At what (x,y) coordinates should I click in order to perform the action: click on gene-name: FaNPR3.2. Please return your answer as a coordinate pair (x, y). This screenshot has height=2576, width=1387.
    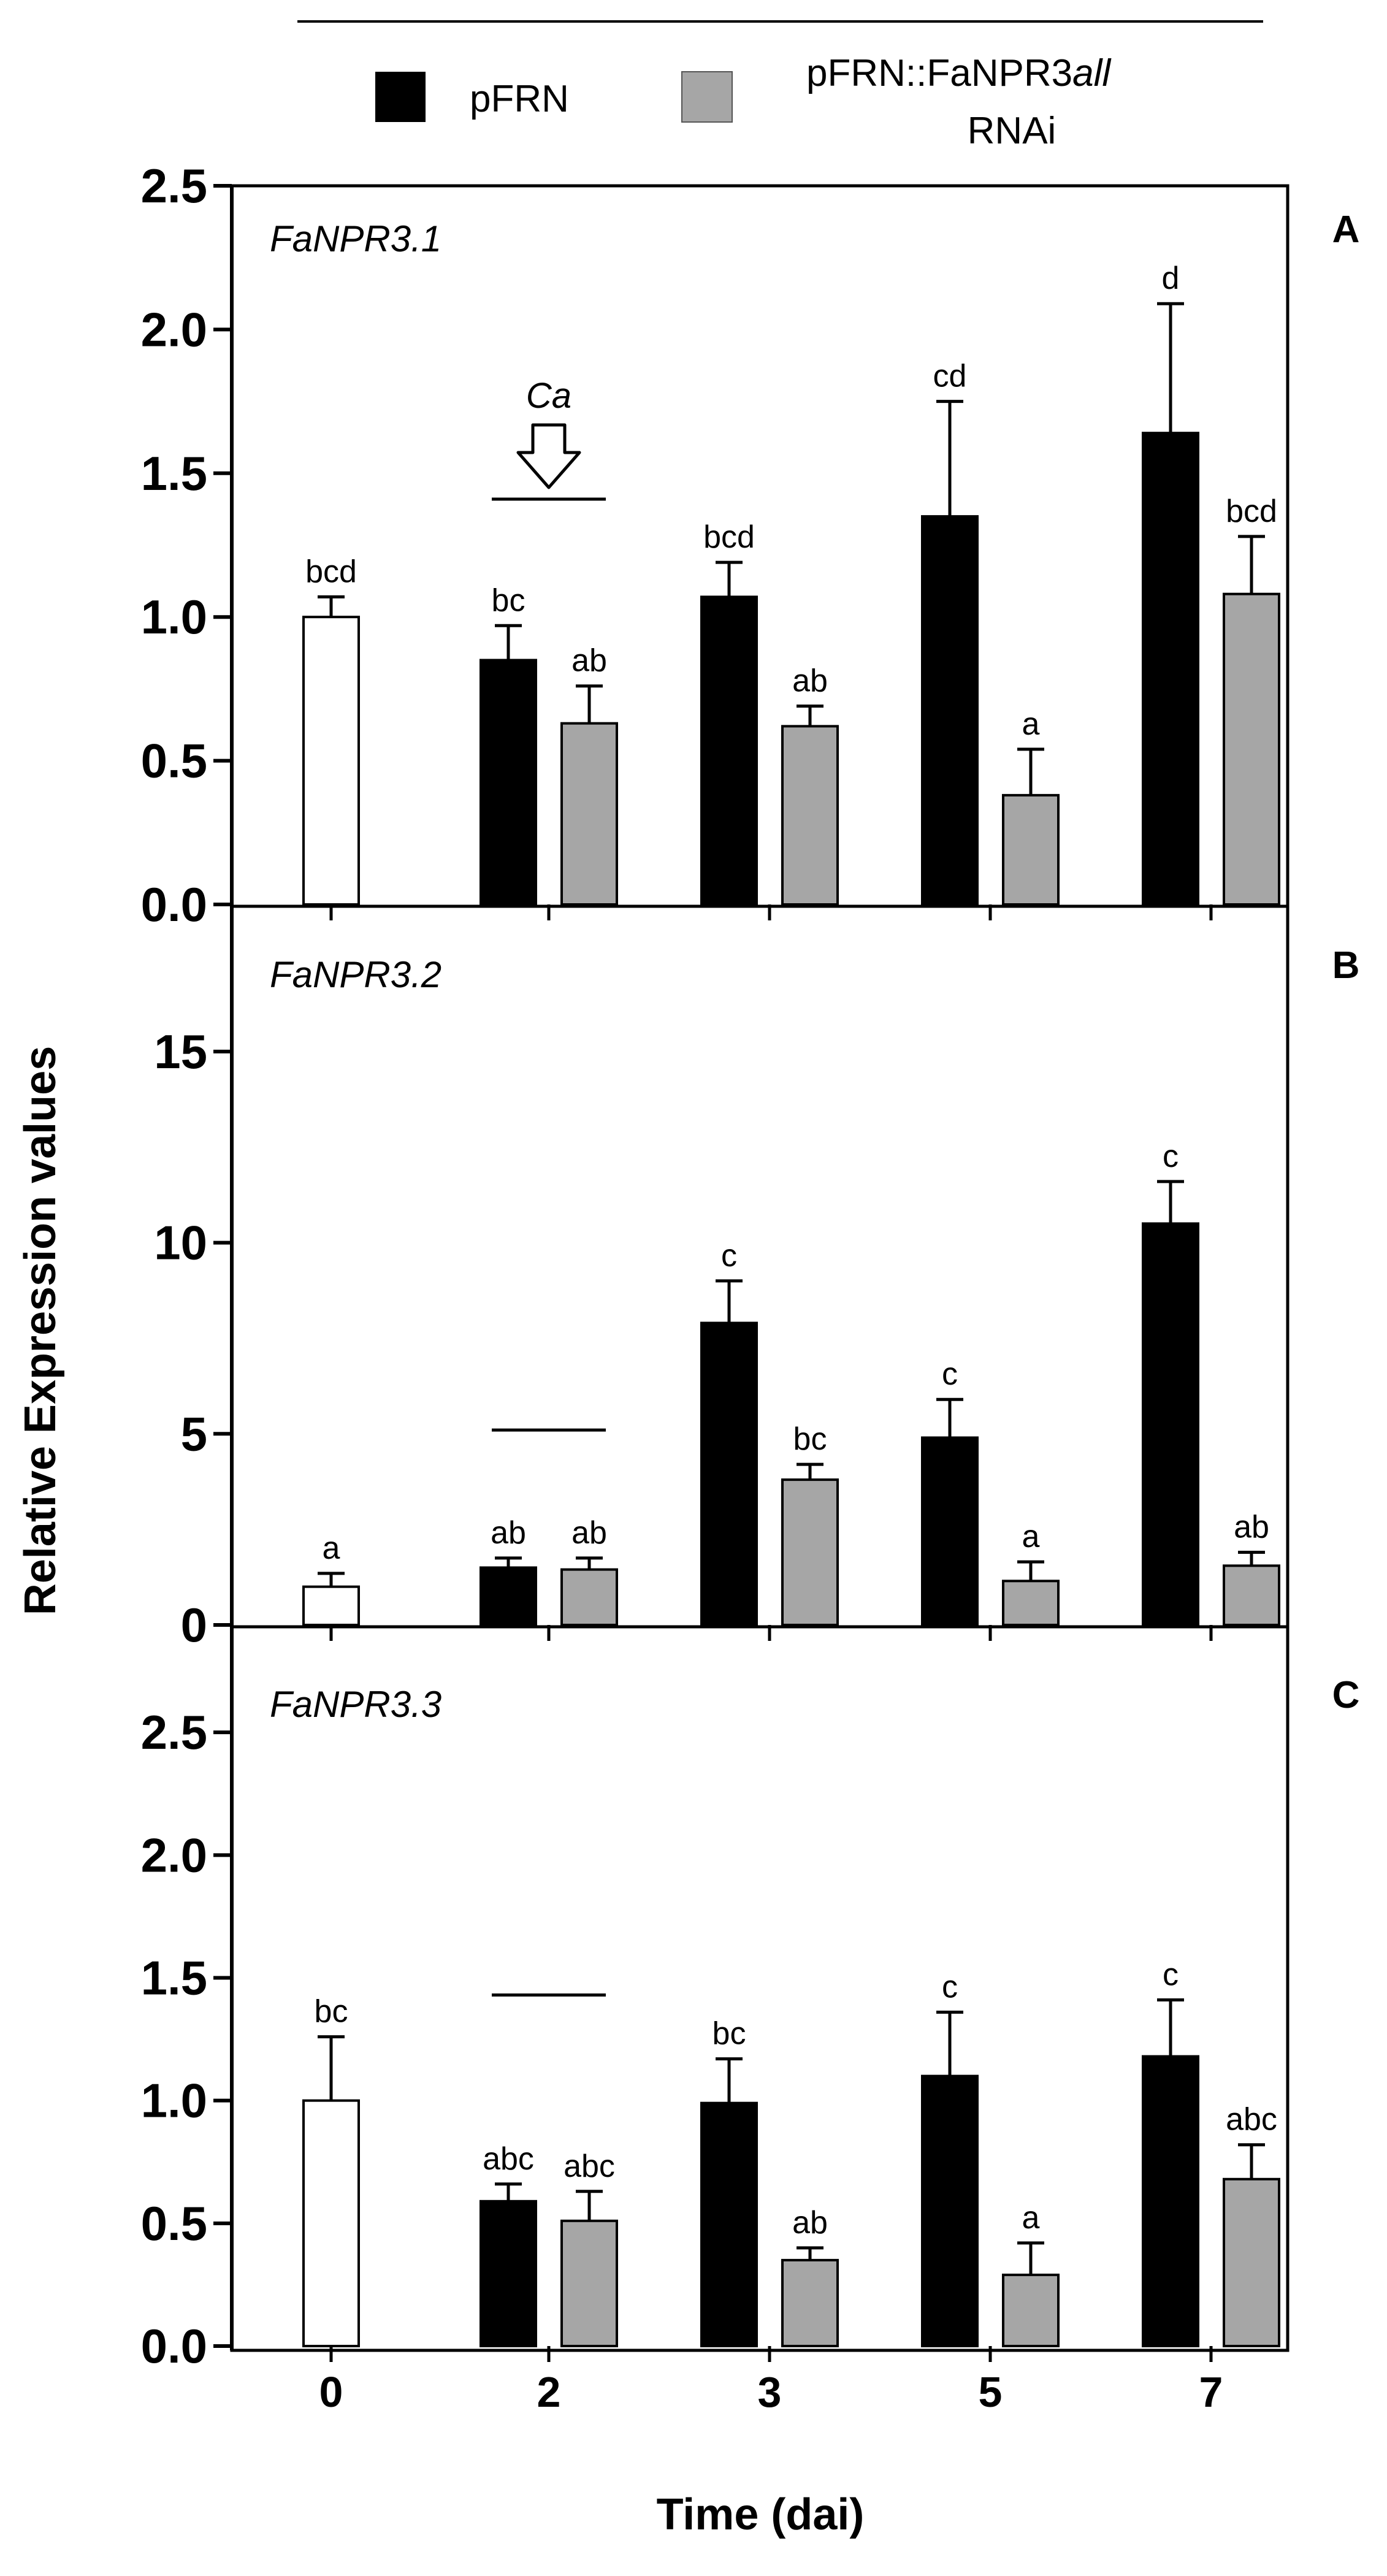
    Looking at the image, I should click on (356, 974).